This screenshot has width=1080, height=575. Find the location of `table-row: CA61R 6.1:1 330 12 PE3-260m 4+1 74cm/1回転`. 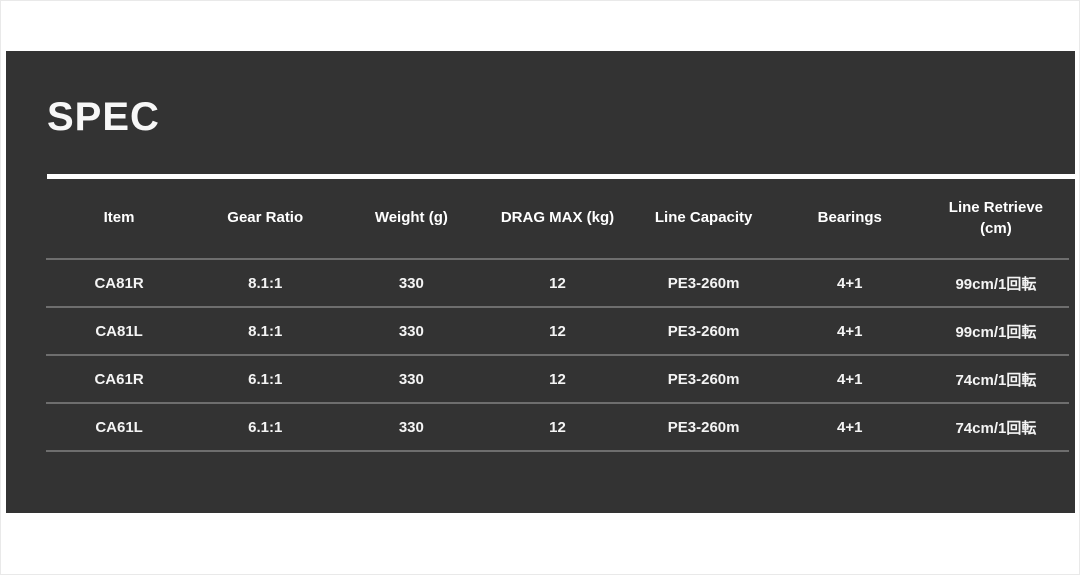

table-row: CA61R 6.1:1 330 12 PE3-260m 4+1 74cm/1回転 is located at coordinates (557, 380).